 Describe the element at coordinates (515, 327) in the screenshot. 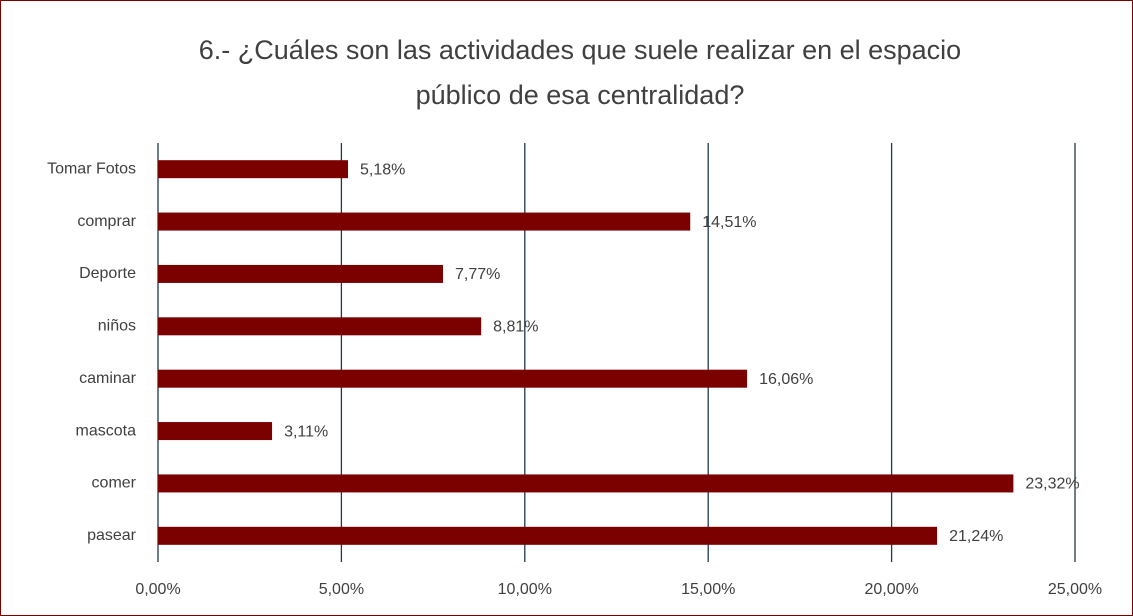

I see `data-label: 8,81%` at that location.